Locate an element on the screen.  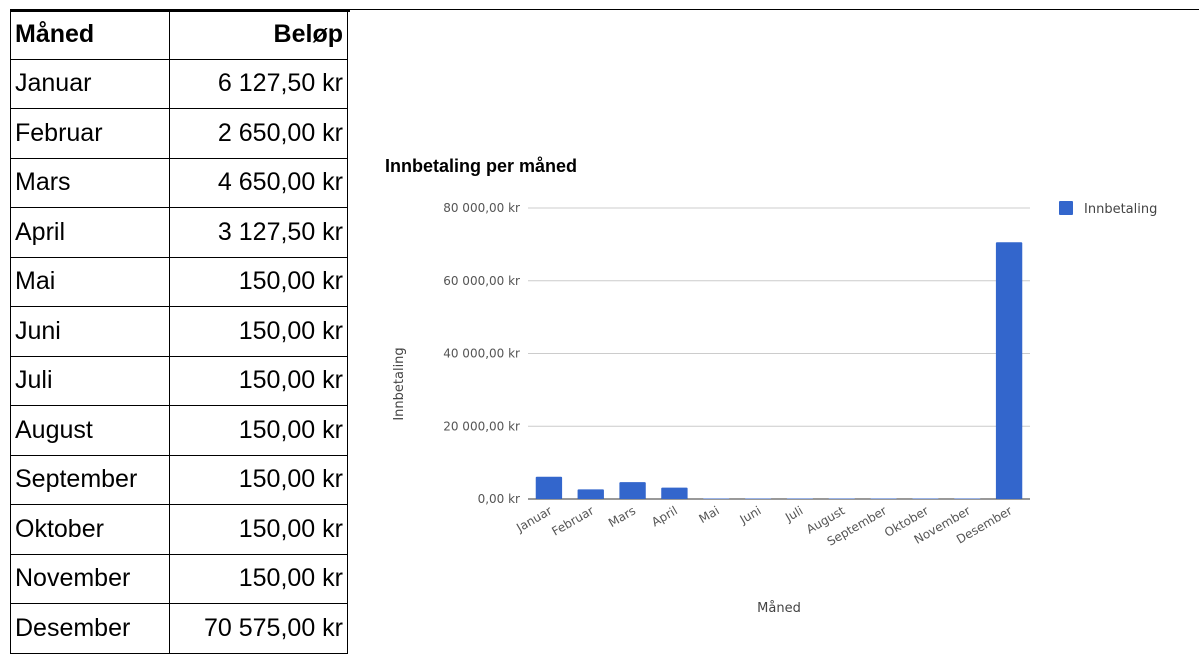
y-tick-label: 0,00 kr is located at coordinates (499, 499).